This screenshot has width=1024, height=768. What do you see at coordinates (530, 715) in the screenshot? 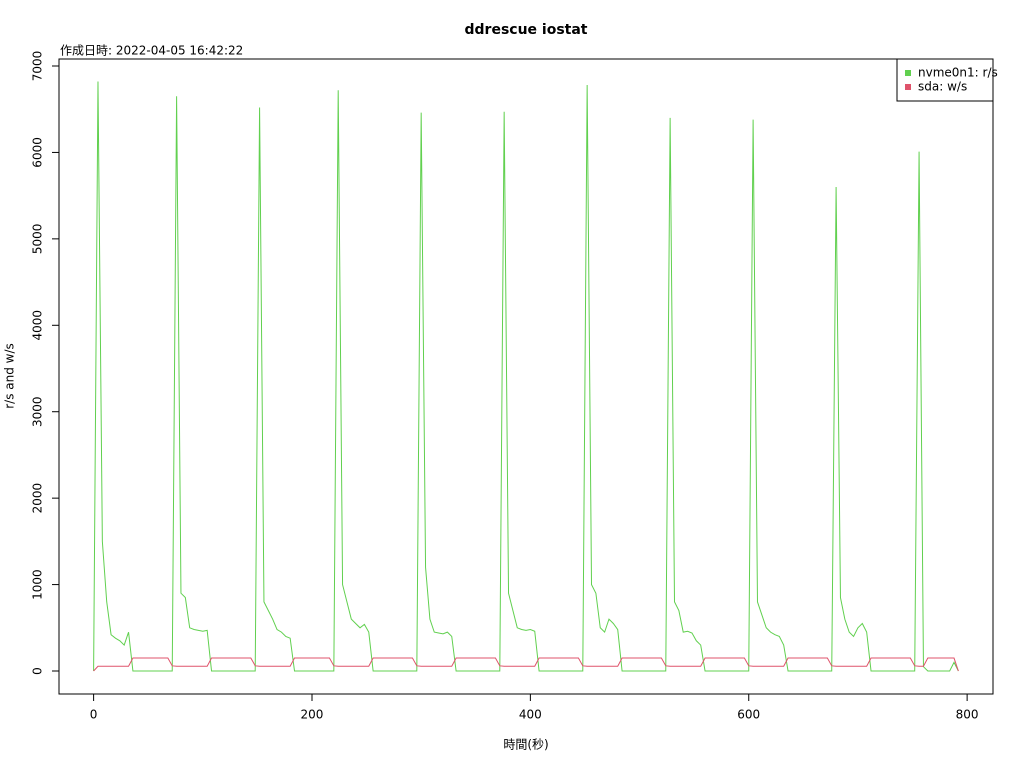
I see `x-tick-label: 400` at bounding box center [530, 715].